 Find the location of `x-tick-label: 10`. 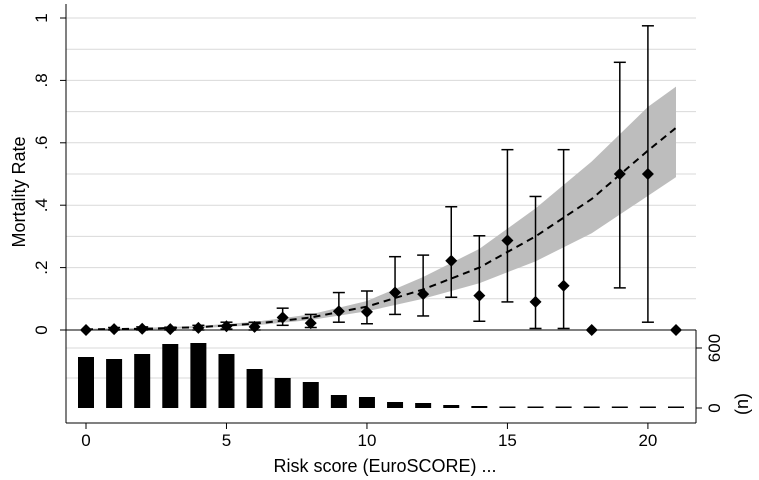

x-tick-label: 10 is located at coordinates (366, 440).